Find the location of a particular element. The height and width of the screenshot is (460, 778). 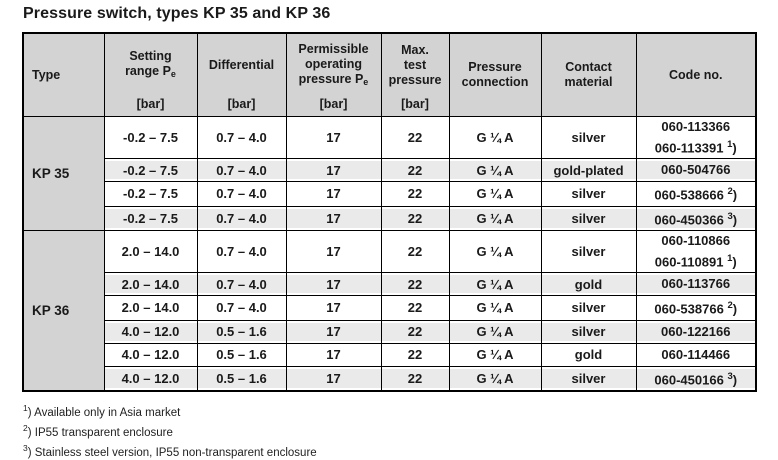

col-header-differential: Differential [bar] is located at coordinates (241, 74).